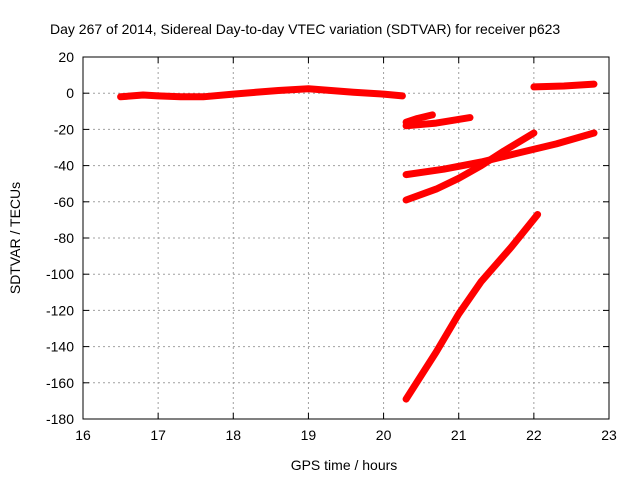 Image resolution: width=640 pixels, height=480 pixels. Describe the element at coordinates (233, 435) in the screenshot. I see `x-tick-label: 18` at that location.